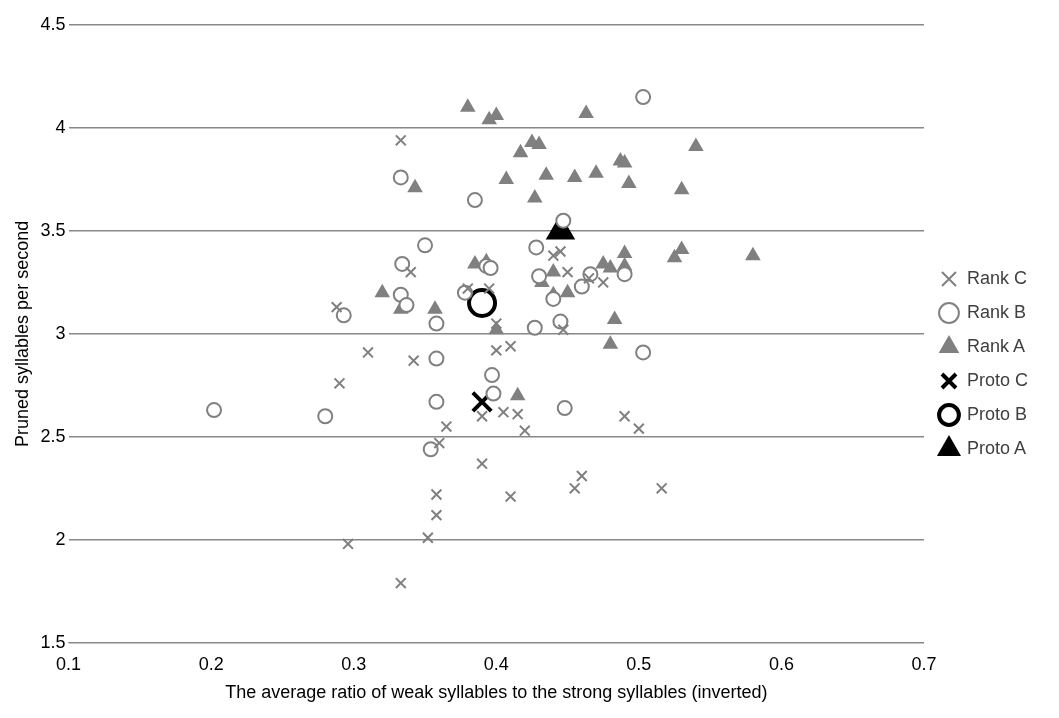  I want to click on legend-label: Rank C, so click(997, 277).